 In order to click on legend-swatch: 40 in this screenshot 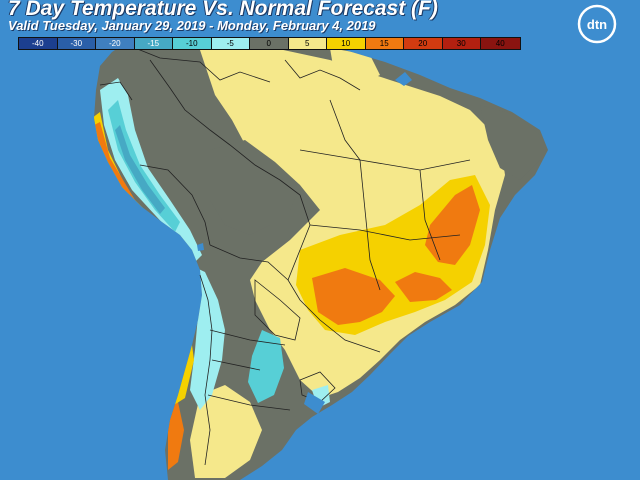, I will do `click(500, 43)`.